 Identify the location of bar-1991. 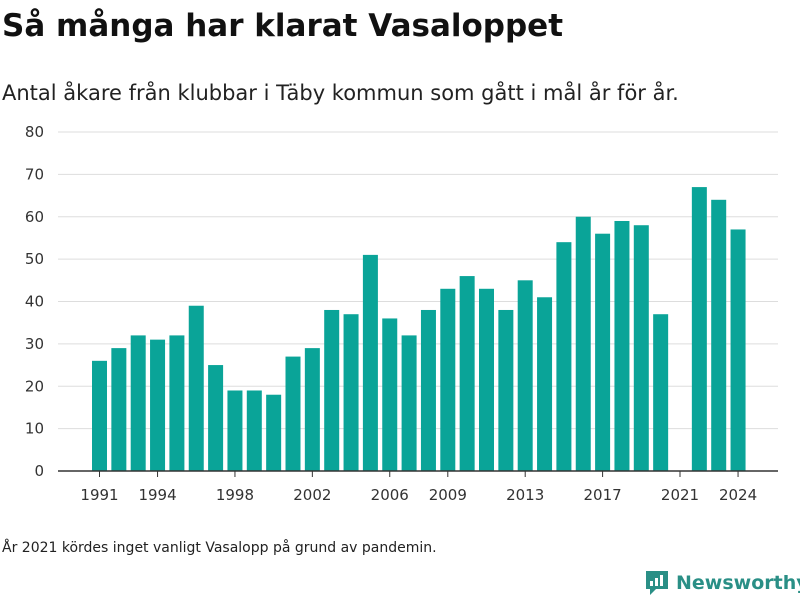
(99, 415).